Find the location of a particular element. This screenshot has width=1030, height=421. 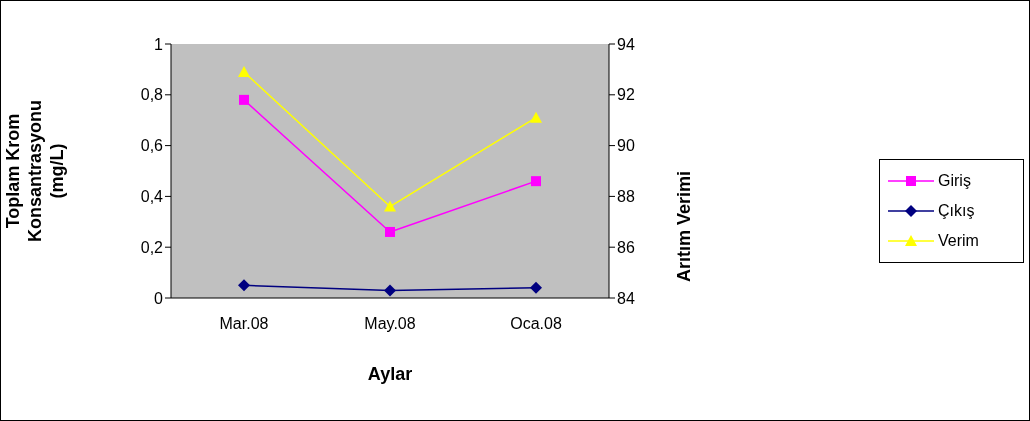

y-axis-title: Toplam Krom Konsantrasyonu (mg/L) is located at coordinates (35, 171).